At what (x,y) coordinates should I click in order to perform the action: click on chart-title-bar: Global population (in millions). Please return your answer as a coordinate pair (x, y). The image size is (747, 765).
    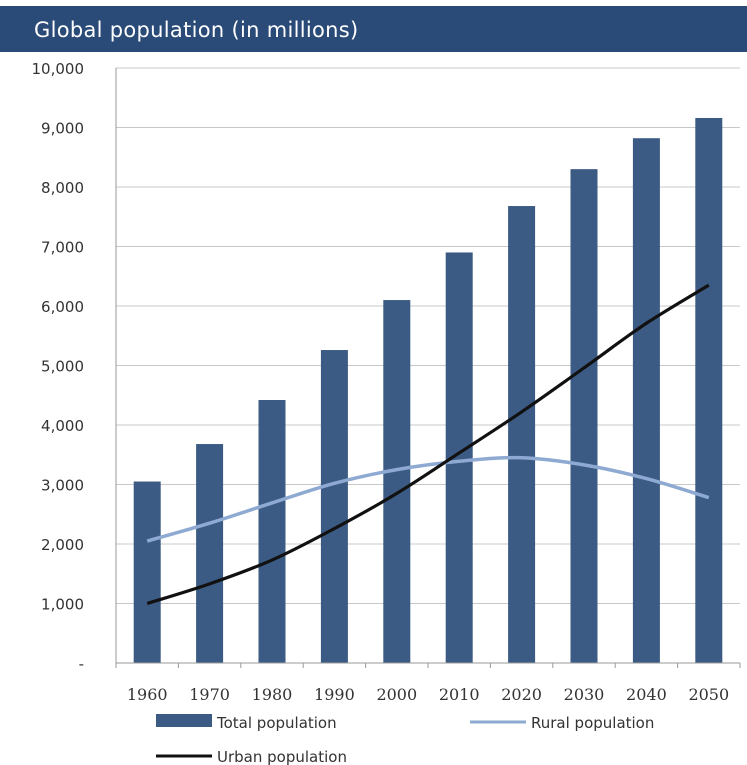
    Looking at the image, I should click on (373, 27).